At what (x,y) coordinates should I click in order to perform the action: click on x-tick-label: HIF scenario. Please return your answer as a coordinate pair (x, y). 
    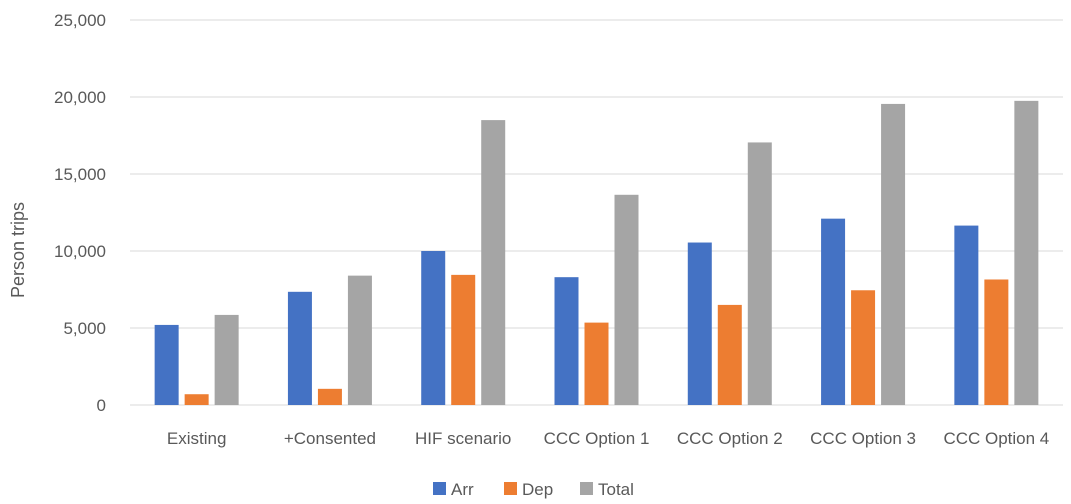
    Looking at the image, I should click on (463, 438).